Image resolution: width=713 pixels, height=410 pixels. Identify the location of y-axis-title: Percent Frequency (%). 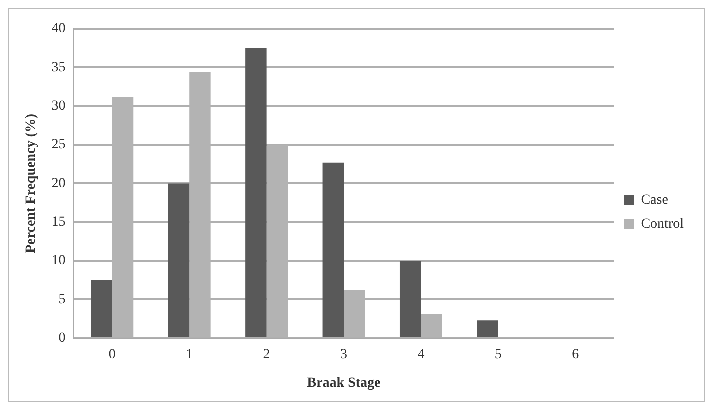
(32, 184).